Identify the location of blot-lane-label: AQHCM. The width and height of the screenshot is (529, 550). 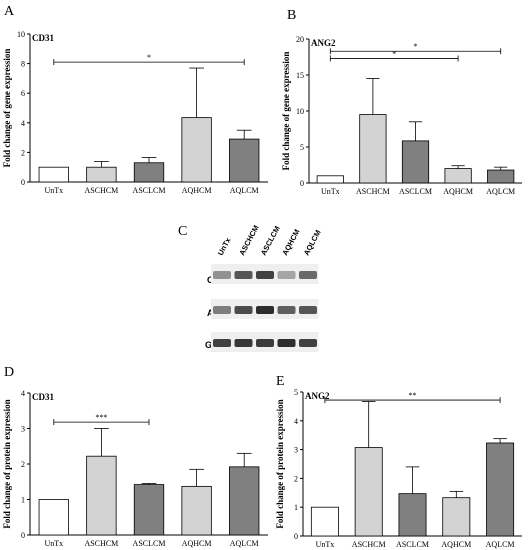
(290, 242).